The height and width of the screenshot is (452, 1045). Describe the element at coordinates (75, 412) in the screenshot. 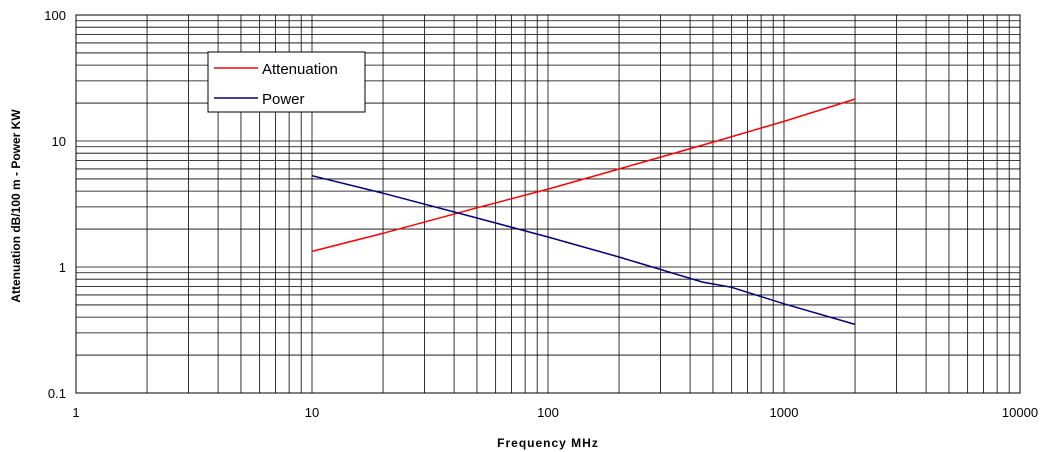

I see `x-tick-label: 1` at that location.